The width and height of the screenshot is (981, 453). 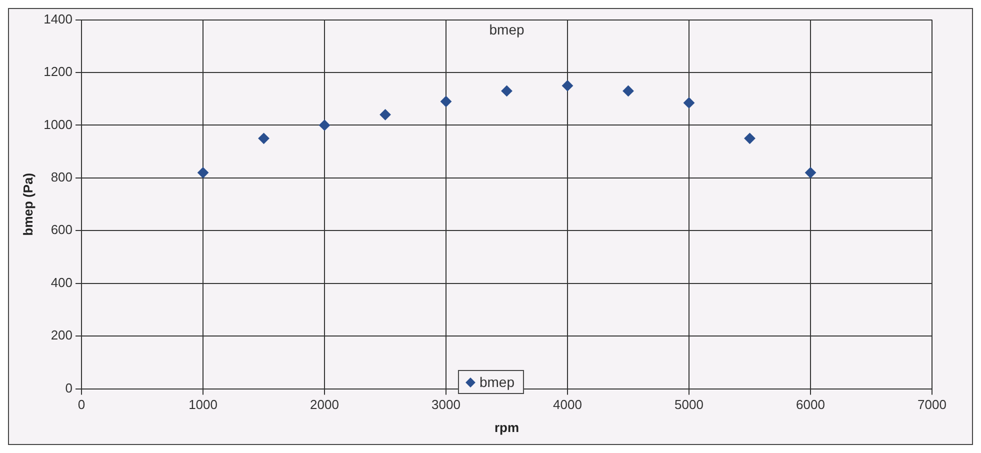 What do you see at coordinates (324, 404) in the screenshot?
I see `x-tick-label: 2000` at bounding box center [324, 404].